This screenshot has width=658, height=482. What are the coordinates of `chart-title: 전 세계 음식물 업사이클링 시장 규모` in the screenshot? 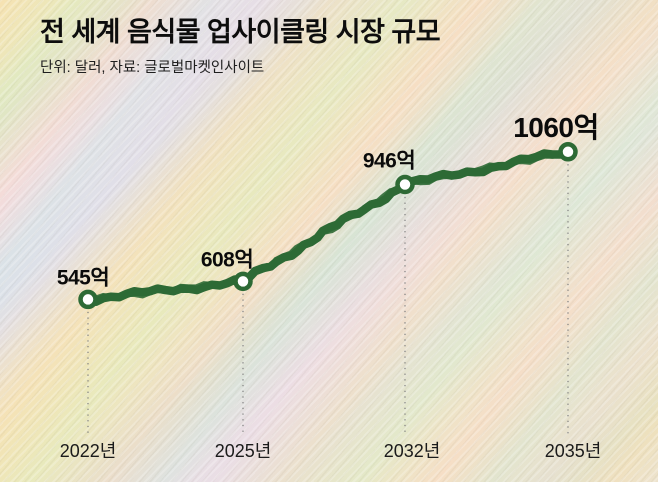 It's located at (240, 32).